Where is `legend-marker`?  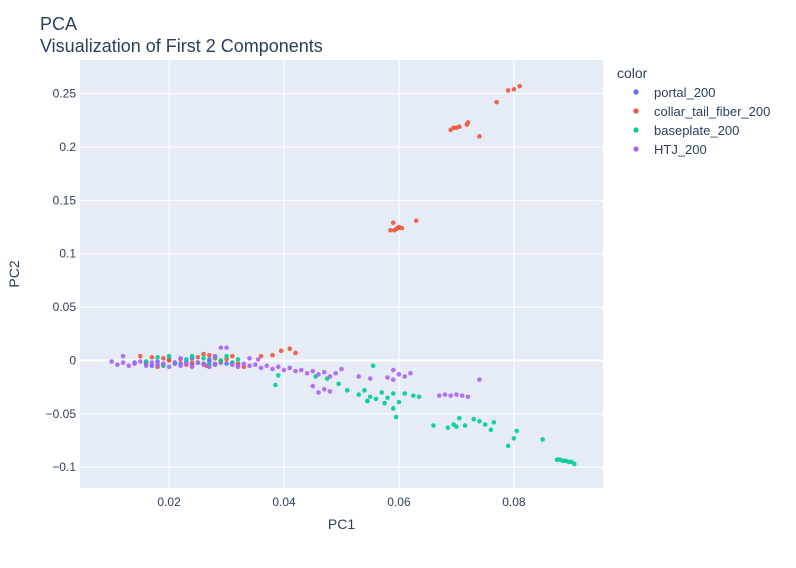 legend-marker is located at coordinates (636, 92).